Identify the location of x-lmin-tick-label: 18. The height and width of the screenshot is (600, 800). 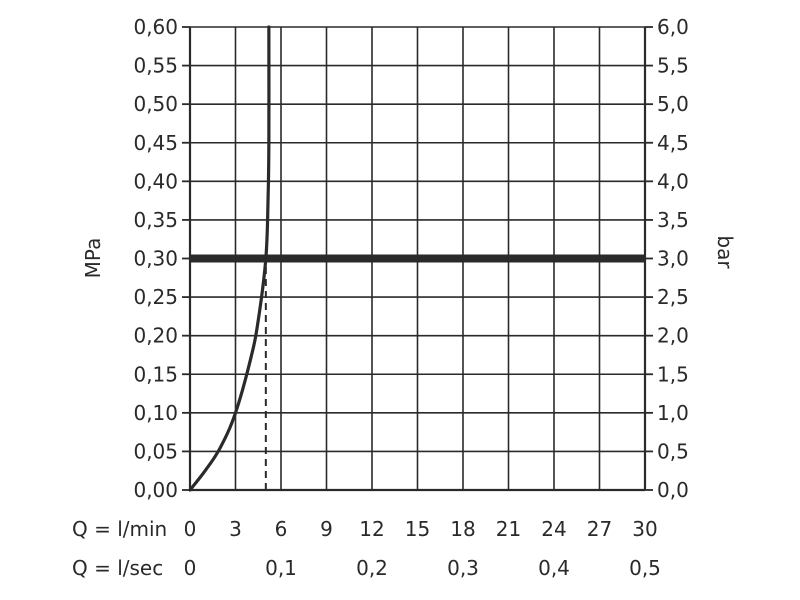
(462, 529).